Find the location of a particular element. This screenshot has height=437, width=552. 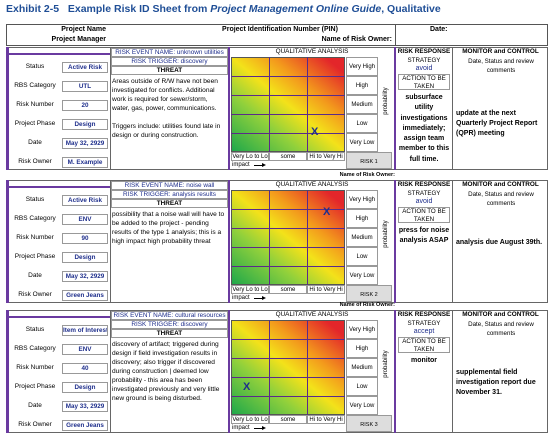

risk-number-box: RISK 1 is located at coordinates (369, 160).